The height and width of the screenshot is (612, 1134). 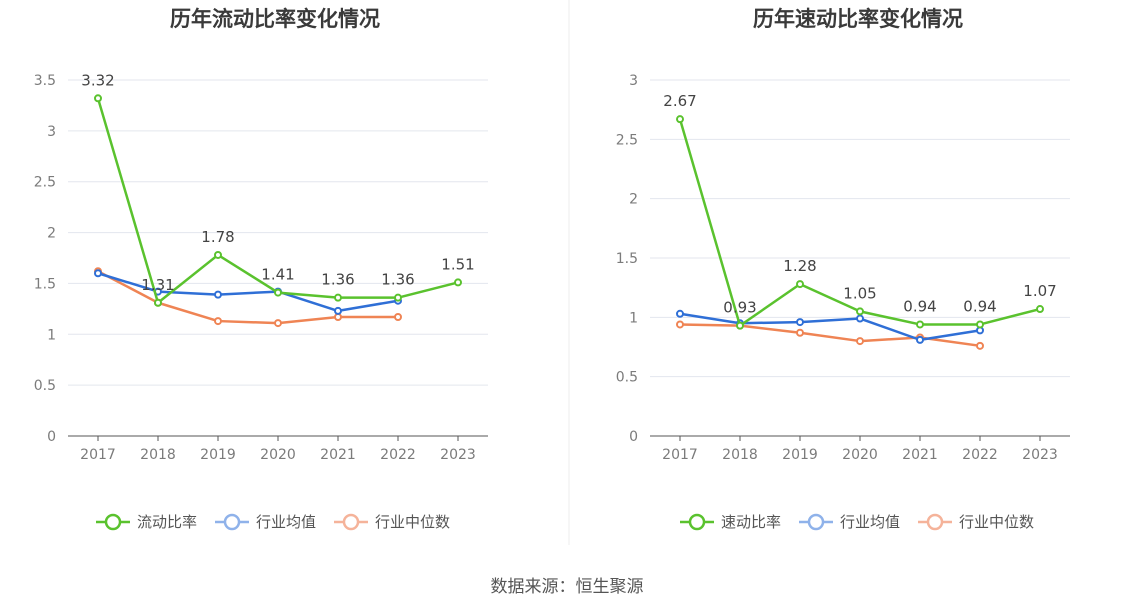 I want to click on data-source-text: 数据来源：恒生聚源, so click(x=567, y=587).